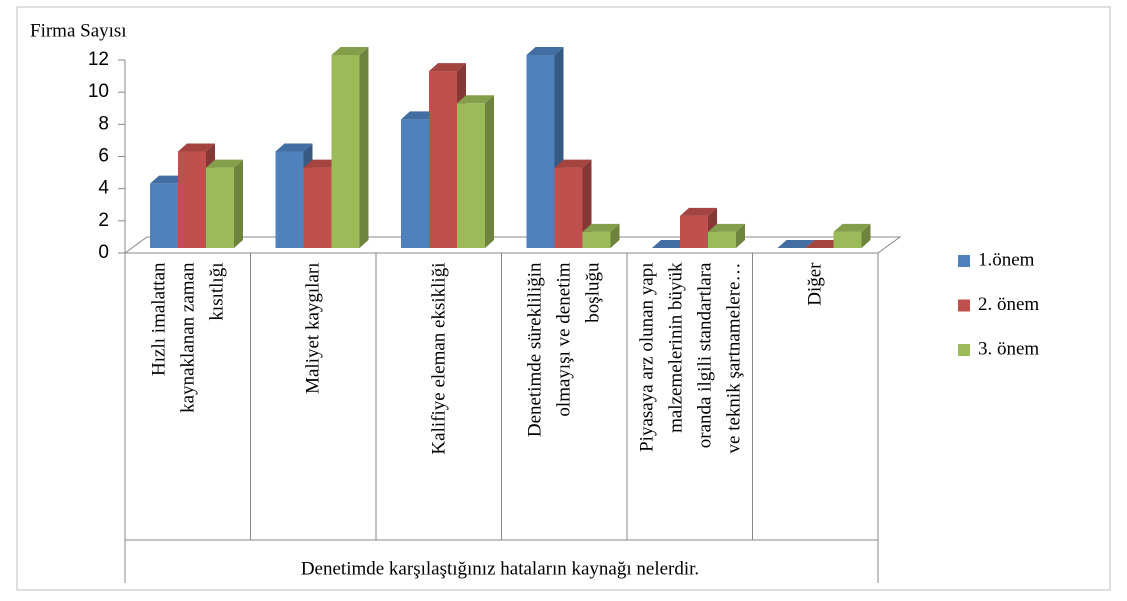  Describe the element at coordinates (98, 91) in the screenshot. I see `y-tick-label: 10` at that location.